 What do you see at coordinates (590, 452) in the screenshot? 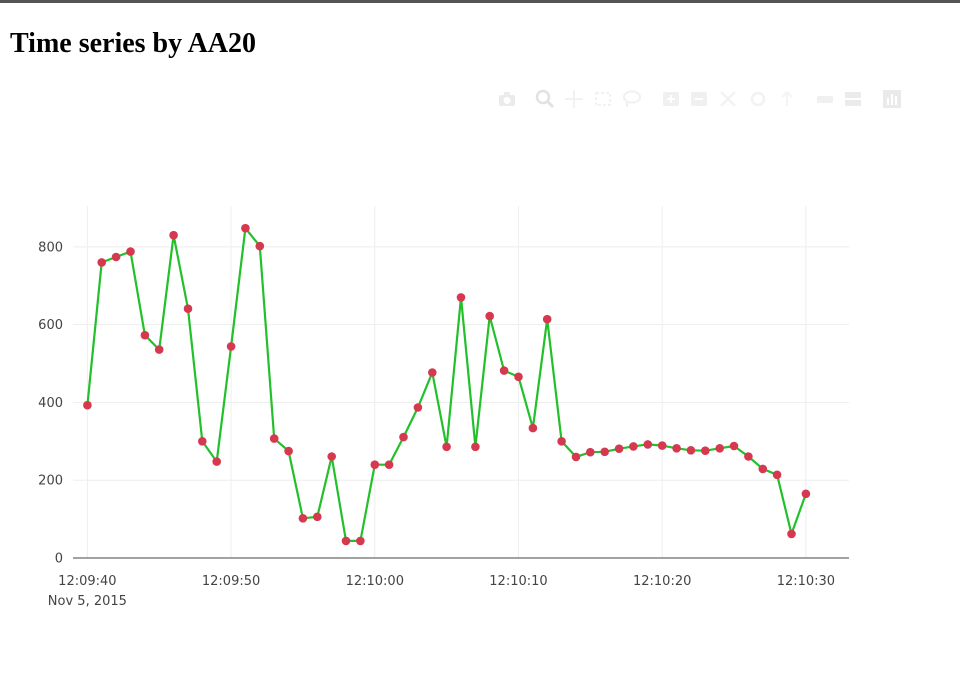
I see `data-point: 12:10:15: 272` at bounding box center [590, 452].